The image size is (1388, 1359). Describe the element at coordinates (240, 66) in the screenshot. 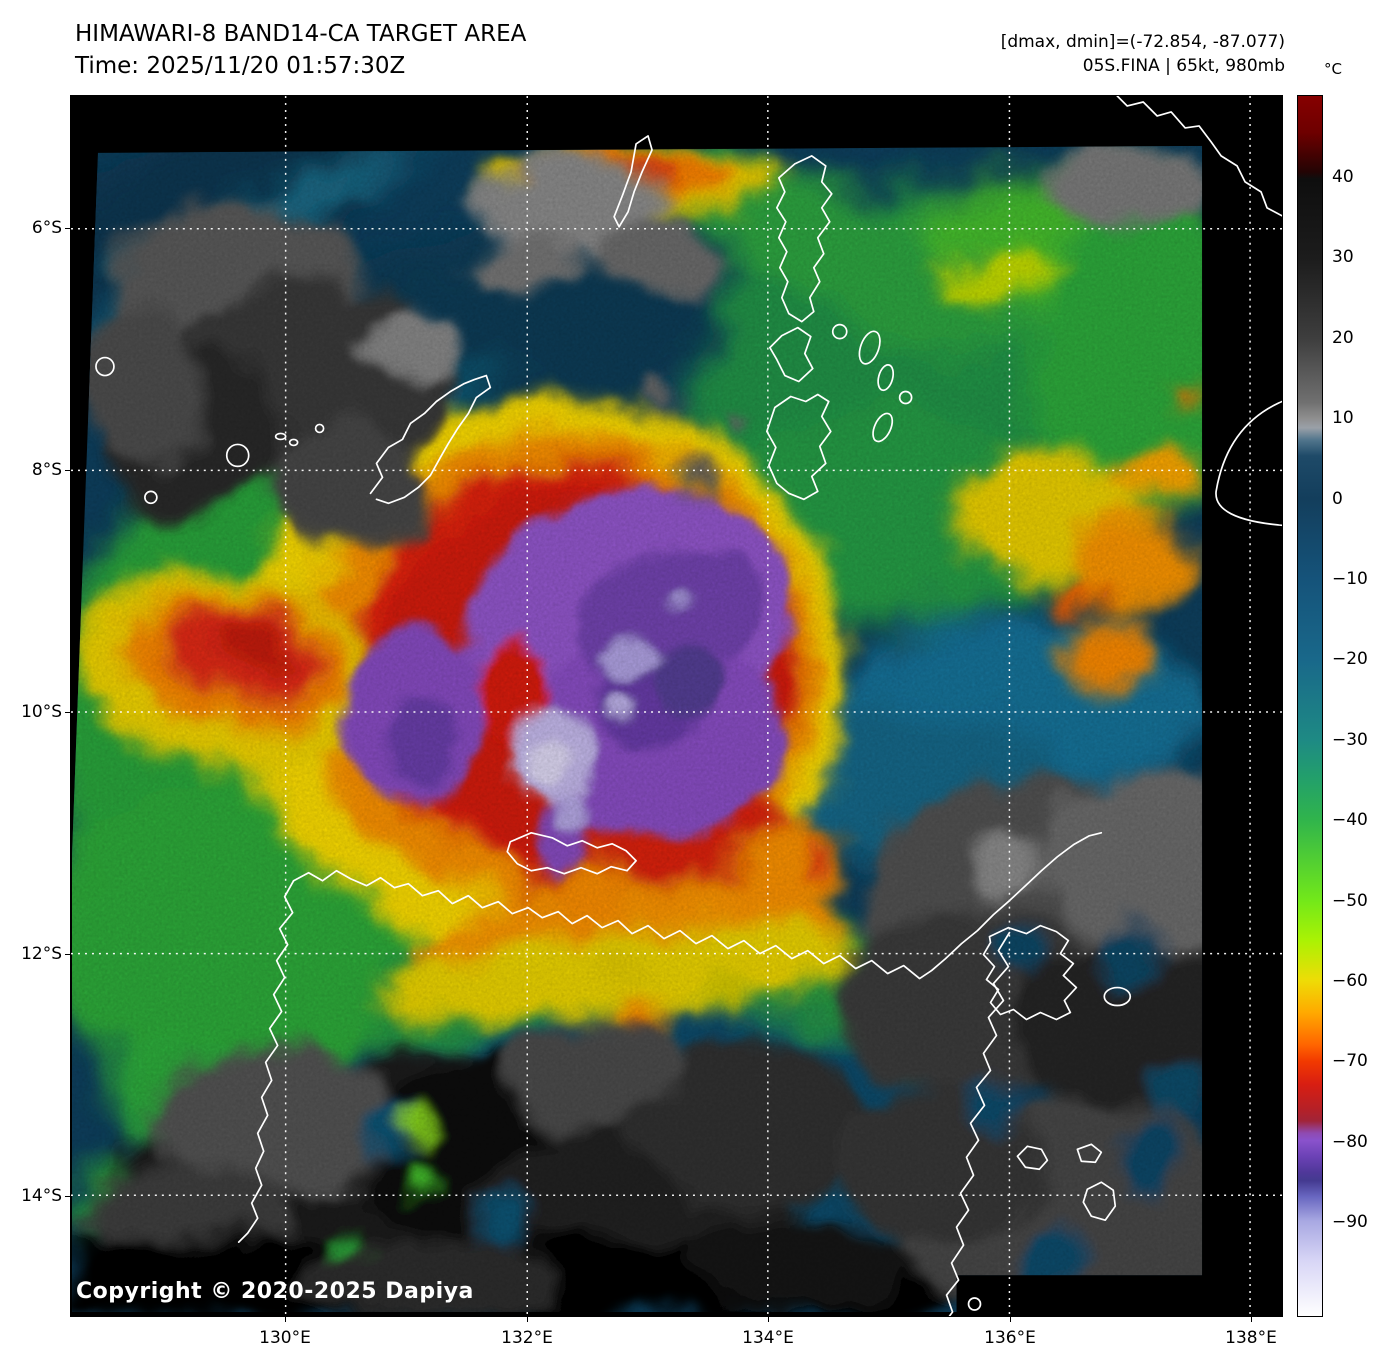

I see `timestamp: Time: 2025/11/20 01:57:30Z` at that location.